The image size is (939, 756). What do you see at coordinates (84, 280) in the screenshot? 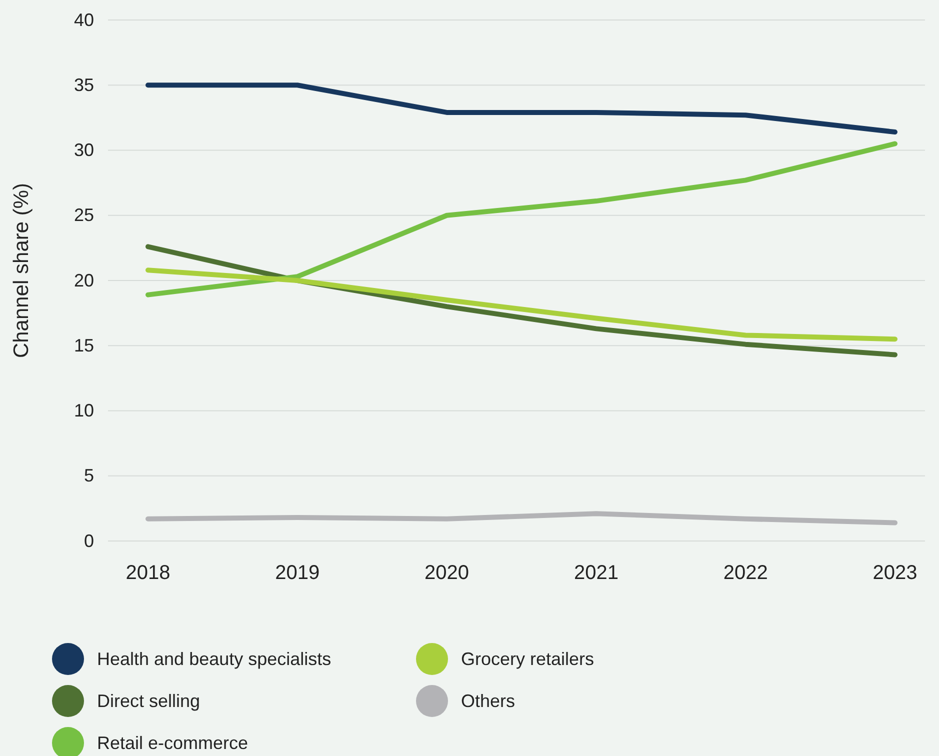
I see `y-tick-label: 20` at bounding box center [84, 280].